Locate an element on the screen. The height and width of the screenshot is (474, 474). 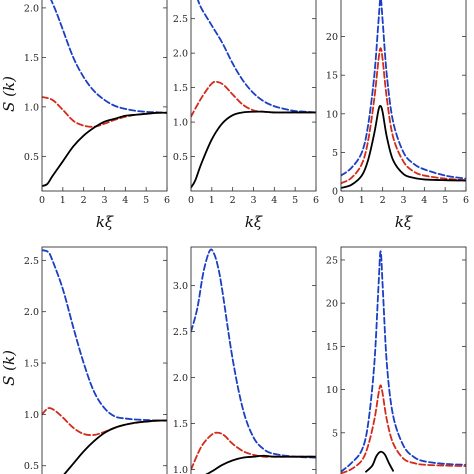
panel-6: 5 10 15 20 25 is located at coordinates (396, 360).